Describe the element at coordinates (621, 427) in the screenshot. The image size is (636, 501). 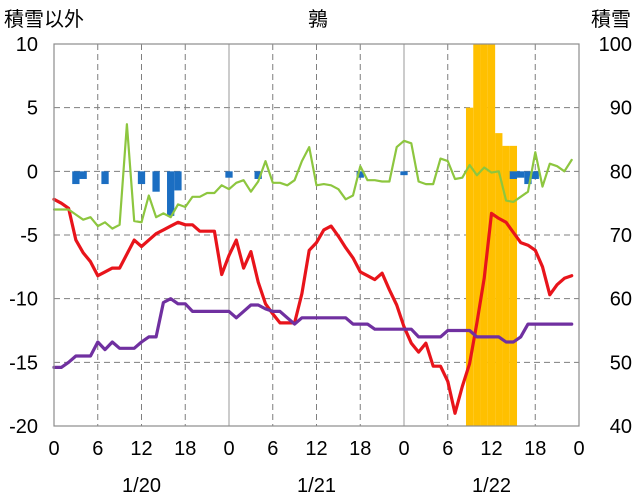
I see `right-y-tick-label: 40` at that location.